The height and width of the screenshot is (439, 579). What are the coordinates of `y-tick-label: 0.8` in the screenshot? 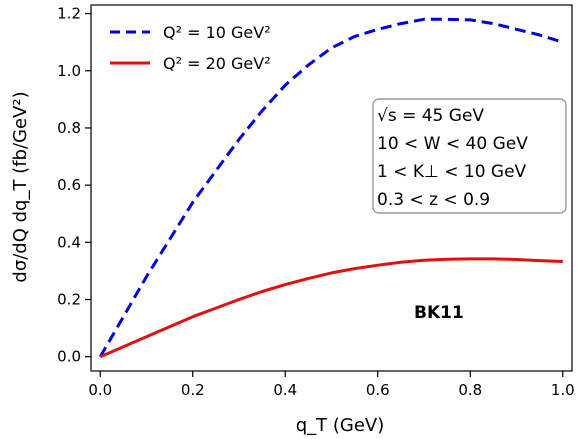 It's located at (69, 128).